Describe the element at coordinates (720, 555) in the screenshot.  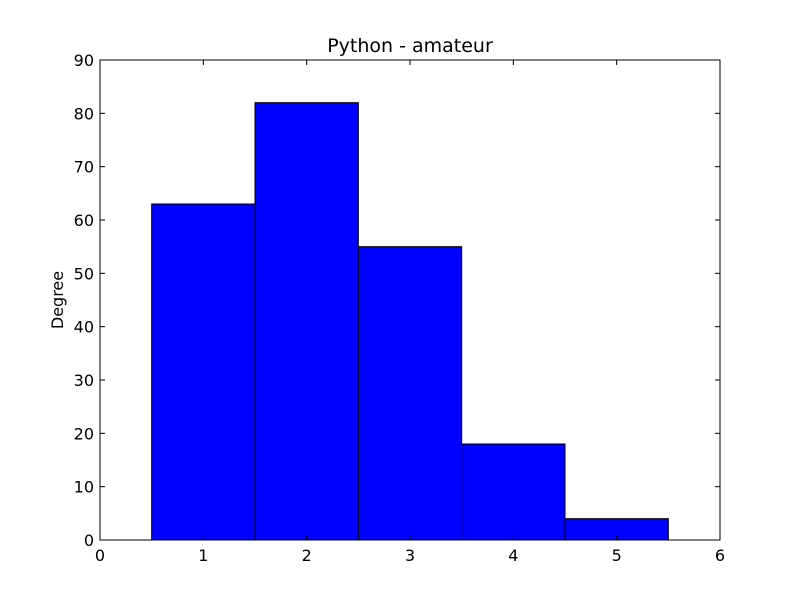
I see `x-tick-label-6: 6` at that location.